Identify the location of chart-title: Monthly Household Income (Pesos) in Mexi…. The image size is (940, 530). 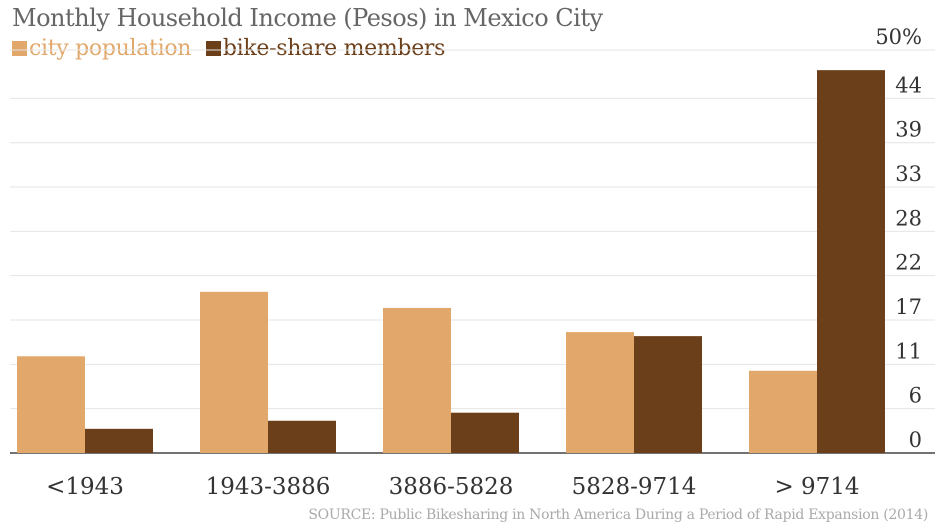
(307, 18).